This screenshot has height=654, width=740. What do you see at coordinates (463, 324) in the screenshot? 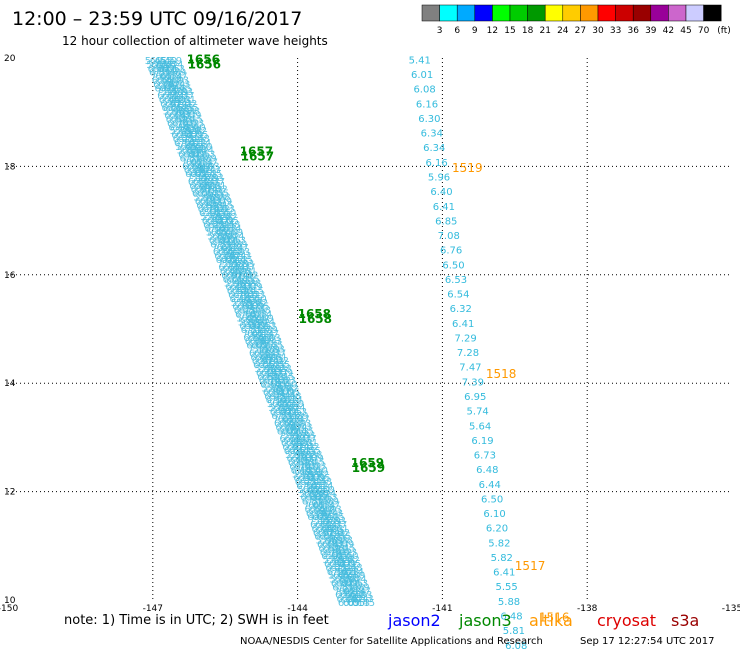
I see `track-value: 6.41` at bounding box center [463, 324].